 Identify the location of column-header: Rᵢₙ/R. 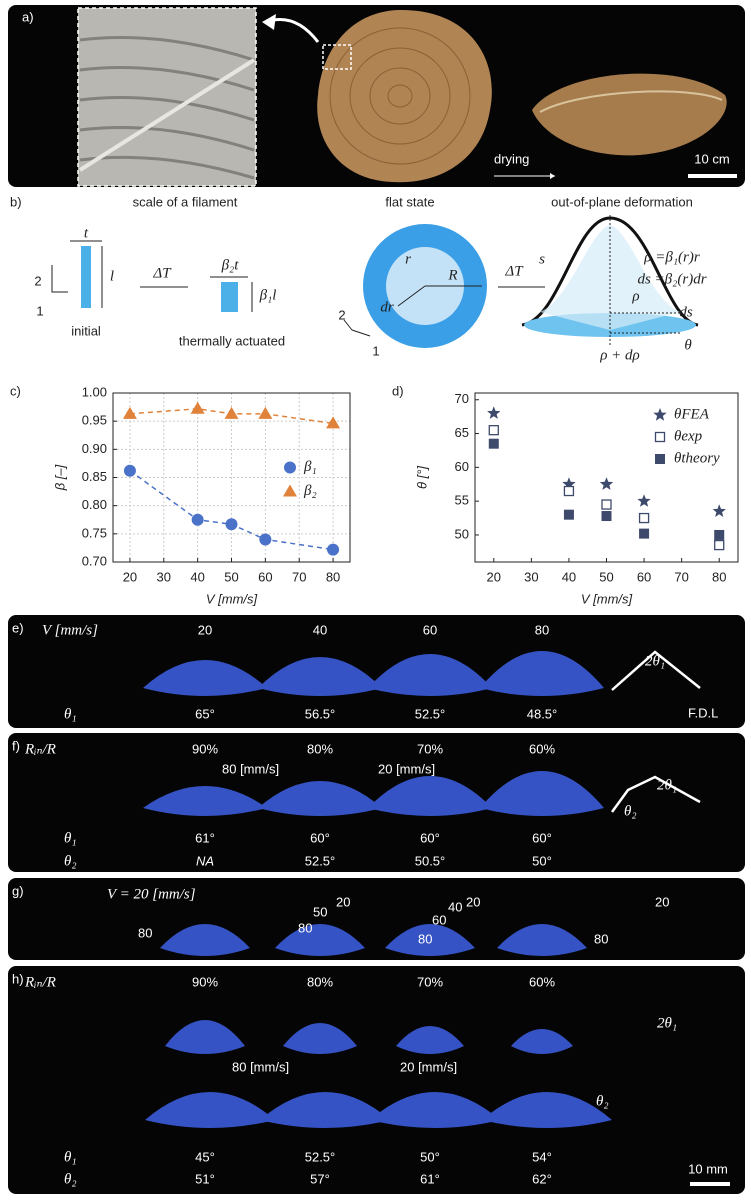
(40, 749).